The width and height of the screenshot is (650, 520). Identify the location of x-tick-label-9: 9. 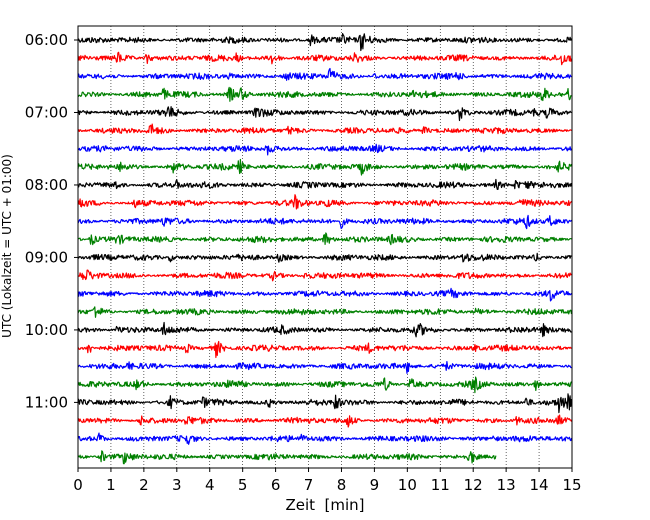
(375, 485).